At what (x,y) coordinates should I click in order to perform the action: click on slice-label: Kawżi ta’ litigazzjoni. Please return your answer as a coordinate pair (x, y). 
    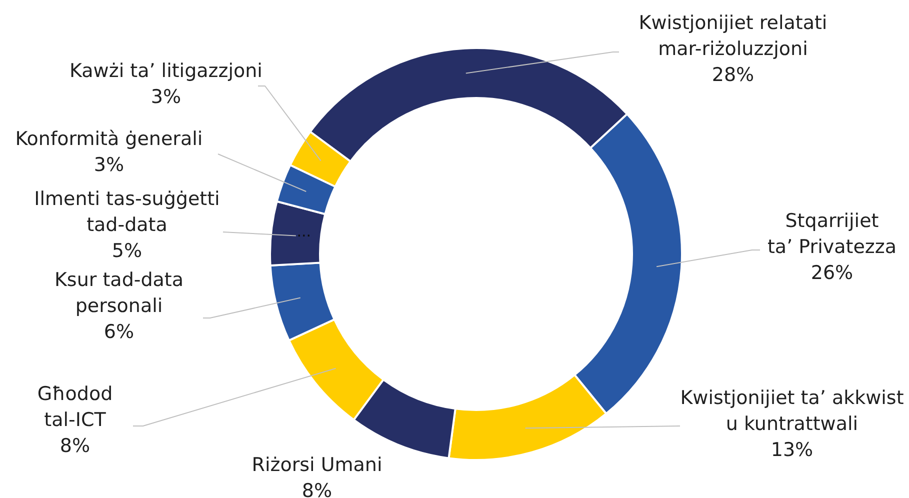
    Looking at the image, I should click on (166, 71).